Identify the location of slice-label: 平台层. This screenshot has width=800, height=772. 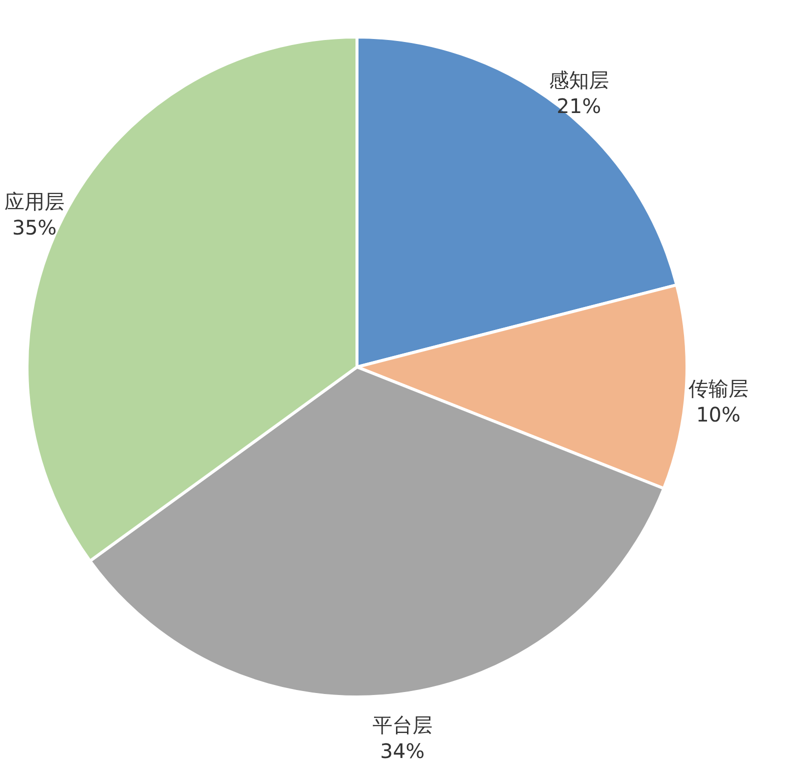
(402, 725).